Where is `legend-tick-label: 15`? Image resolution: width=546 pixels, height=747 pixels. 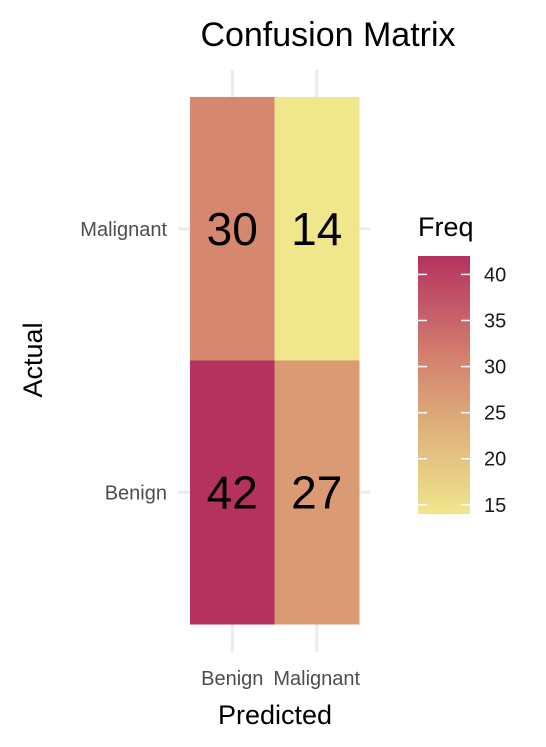 legend-tick-label: 15 is located at coordinates (495, 506).